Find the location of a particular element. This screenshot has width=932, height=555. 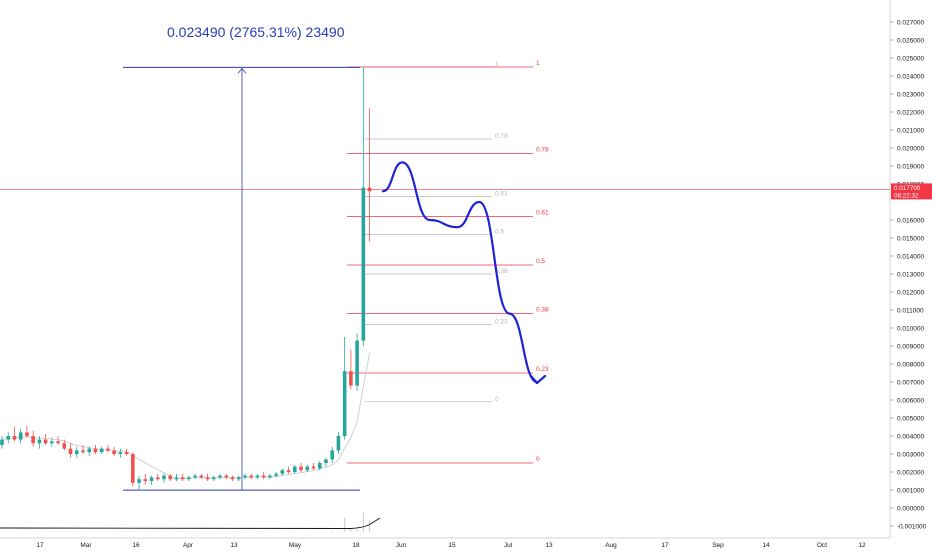

measure-label: 0.023490 (2765.31%) 23490 is located at coordinates (255, 32).